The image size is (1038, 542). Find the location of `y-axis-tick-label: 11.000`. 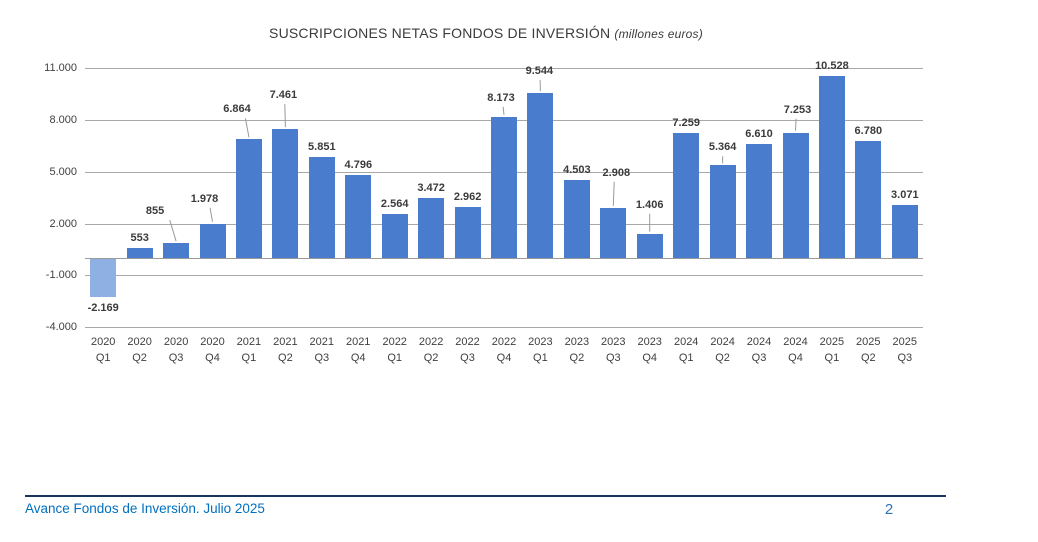

y-axis-tick-label: 11.000 is located at coordinates (60, 68).